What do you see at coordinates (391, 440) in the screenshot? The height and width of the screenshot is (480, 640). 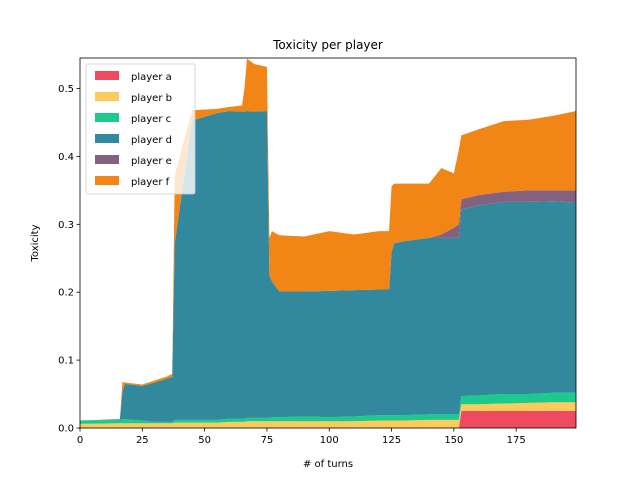 I see `x-tick-label: 125` at bounding box center [391, 440].